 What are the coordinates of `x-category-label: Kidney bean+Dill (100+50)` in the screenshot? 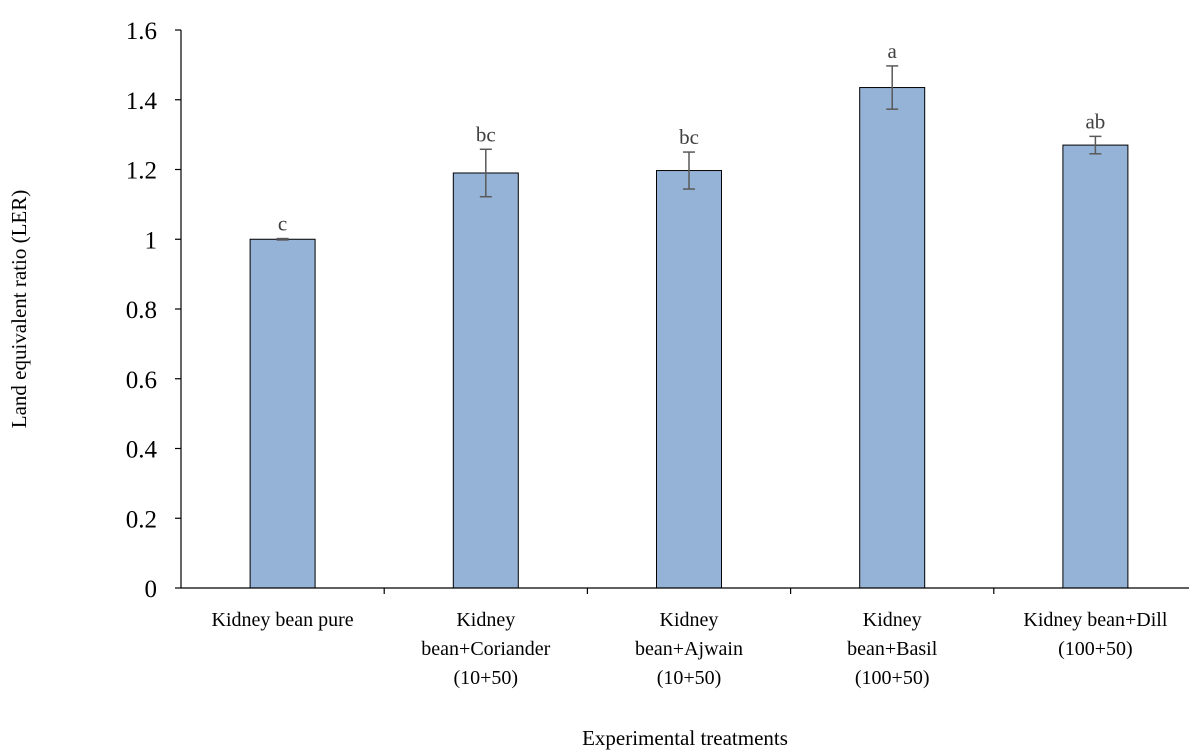 It's located at (1095, 634).